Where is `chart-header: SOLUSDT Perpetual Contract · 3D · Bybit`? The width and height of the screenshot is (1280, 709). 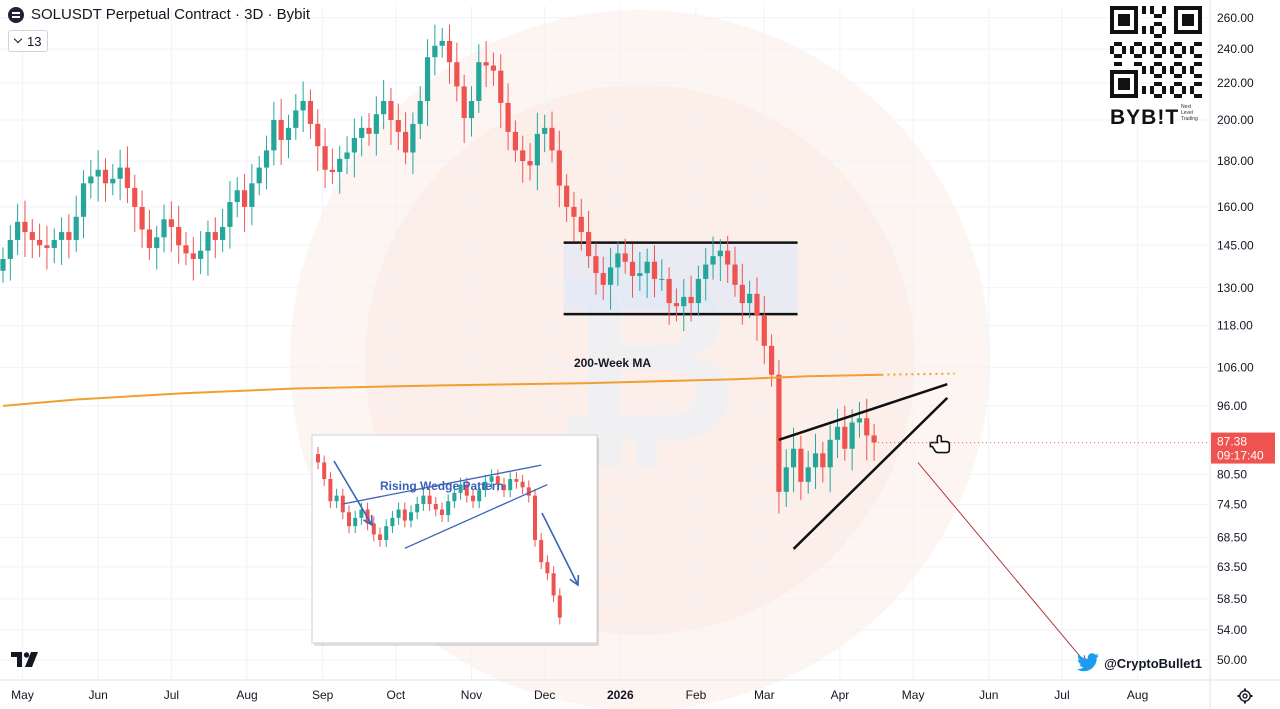 chart-header: SOLUSDT Perpetual Contract · 3D · Bybit is located at coordinates (159, 14).